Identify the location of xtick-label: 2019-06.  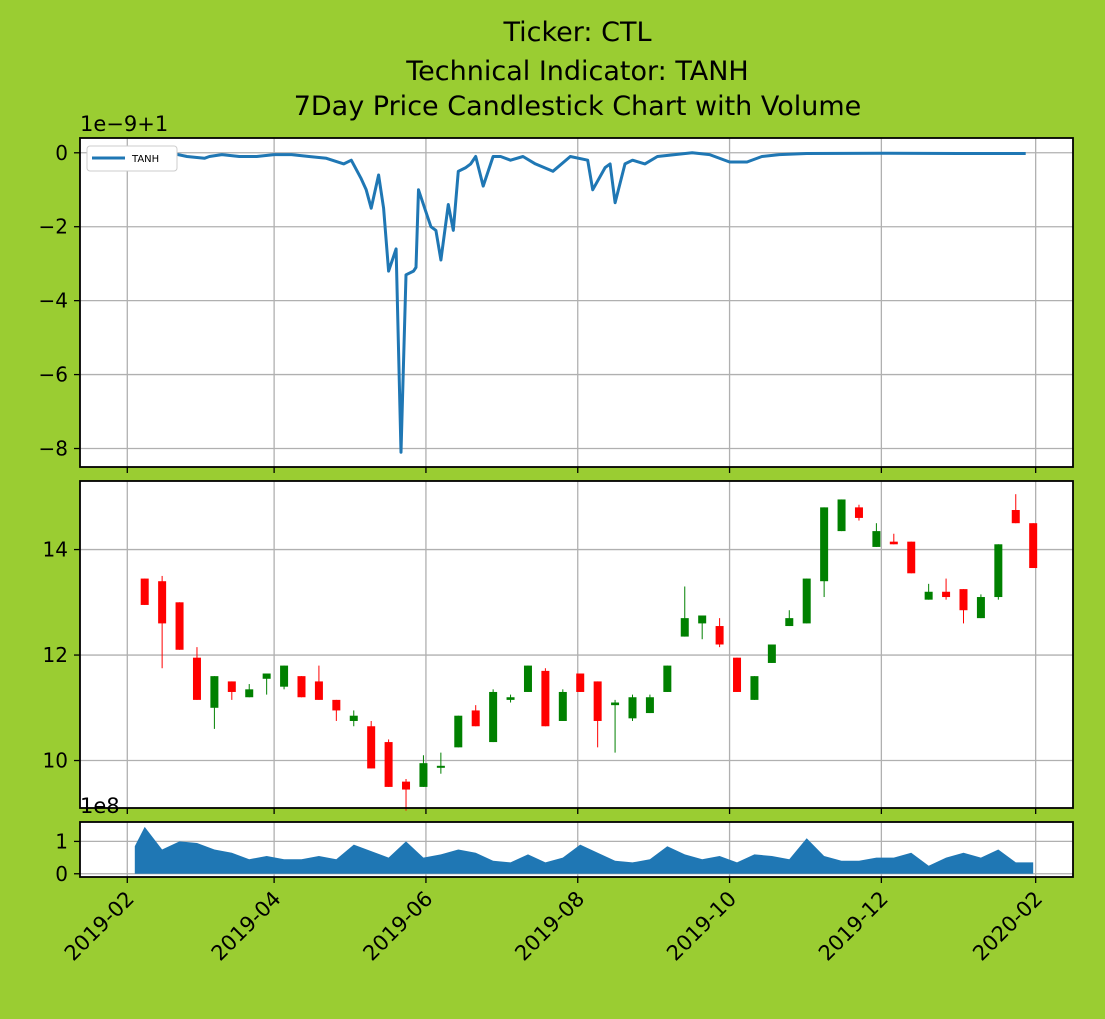
(397, 926).